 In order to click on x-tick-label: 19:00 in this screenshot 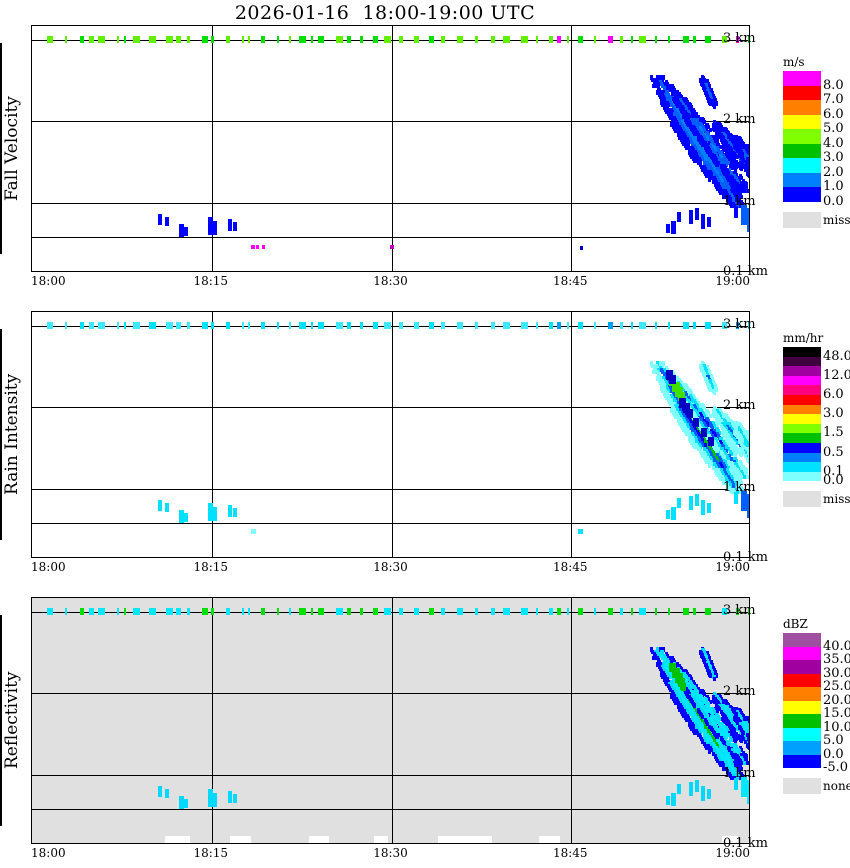, I will do `click(732, 281)`.